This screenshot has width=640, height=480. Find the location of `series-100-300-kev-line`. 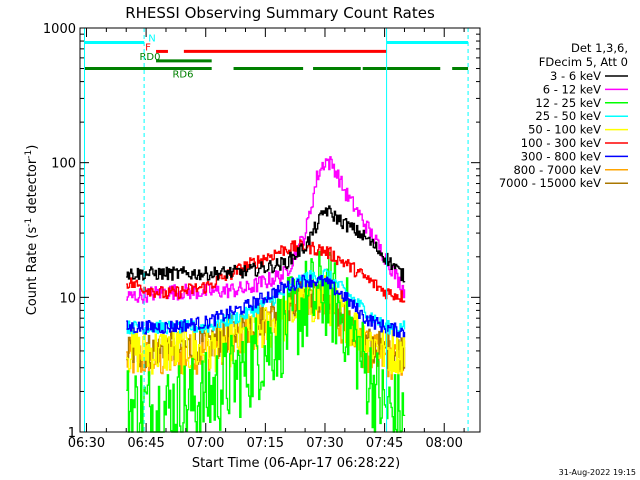

series-100-300-kev-line is located at coordinates (266, 271).